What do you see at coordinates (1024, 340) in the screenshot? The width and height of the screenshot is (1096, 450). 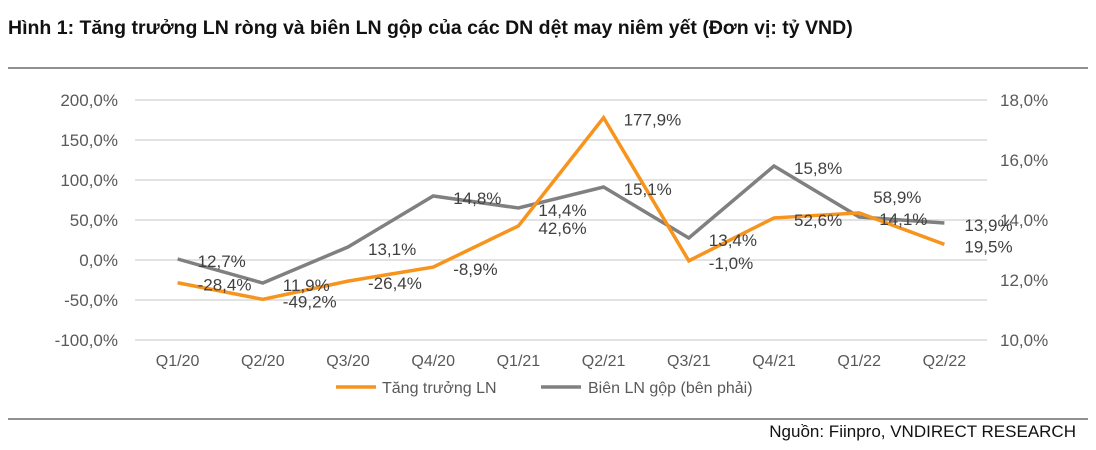 I see `right-axis-tick: 10,0%` at bounding box center [1024, 340].